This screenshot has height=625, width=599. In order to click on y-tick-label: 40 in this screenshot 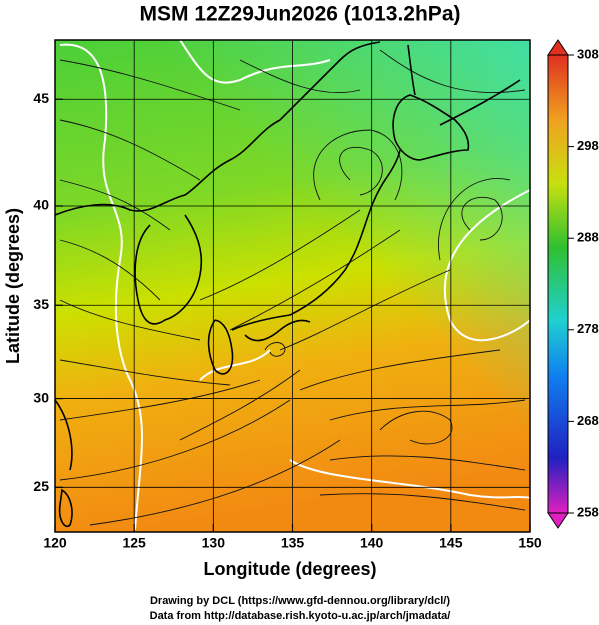, I will do `click(41, 205)`.